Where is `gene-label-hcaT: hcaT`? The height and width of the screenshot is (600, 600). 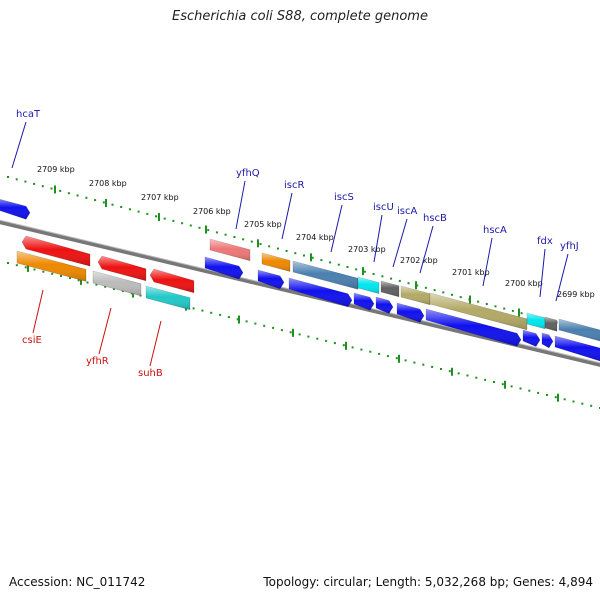
gene-label-hcaT: hcaT is located at coordinates (28, 114).